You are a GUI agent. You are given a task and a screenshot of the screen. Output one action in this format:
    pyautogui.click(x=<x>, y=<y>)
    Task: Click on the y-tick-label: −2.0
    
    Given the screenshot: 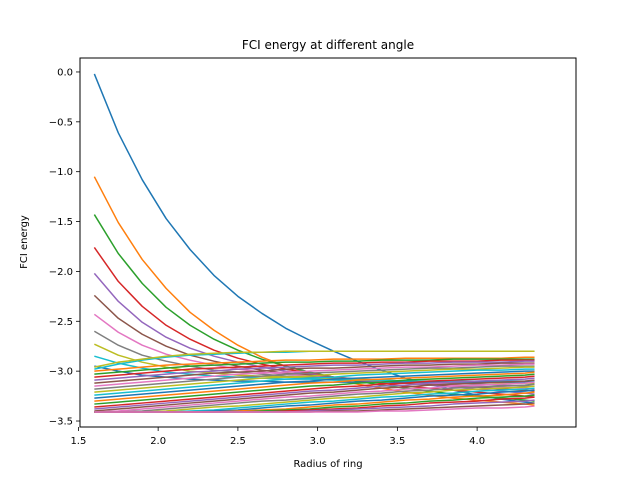 What is the action you would take?
    pyautogui.click(x=61, y=272)
    